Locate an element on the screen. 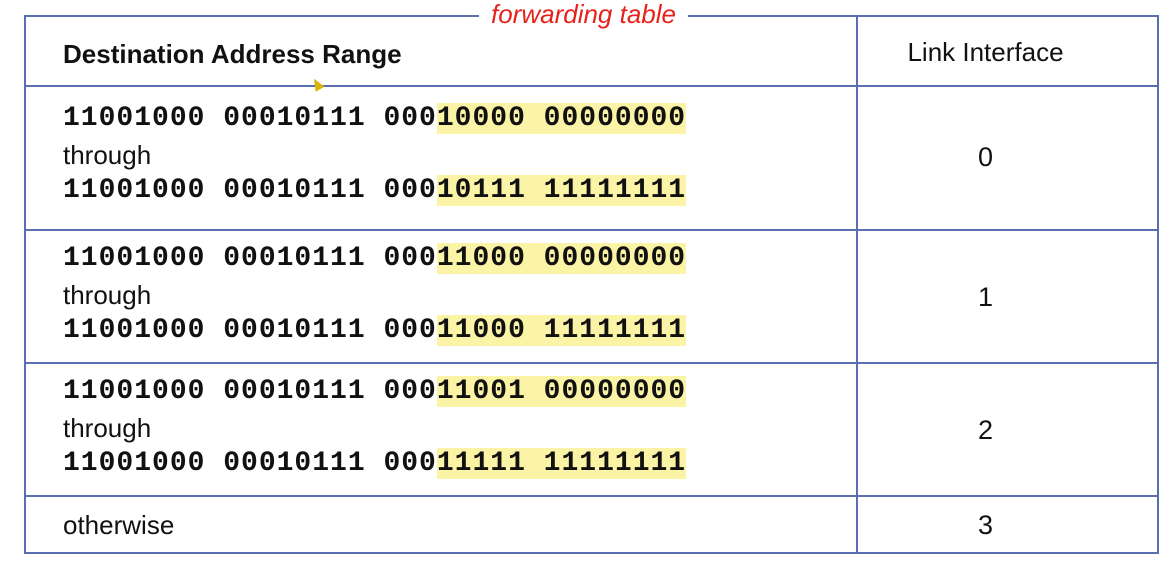  range-end-address: 11001000 00010111 00011111 11111111 is located at coordinates (453, 464).